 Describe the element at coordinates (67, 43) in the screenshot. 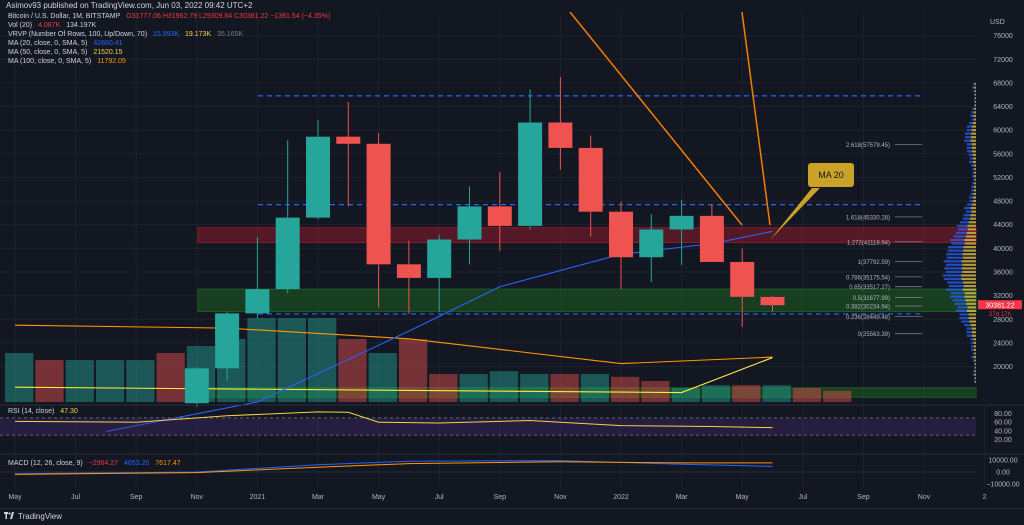

I see `legend-ma20-row: MA (20, close, 0, SMA, 5) 42880.41` at that location.